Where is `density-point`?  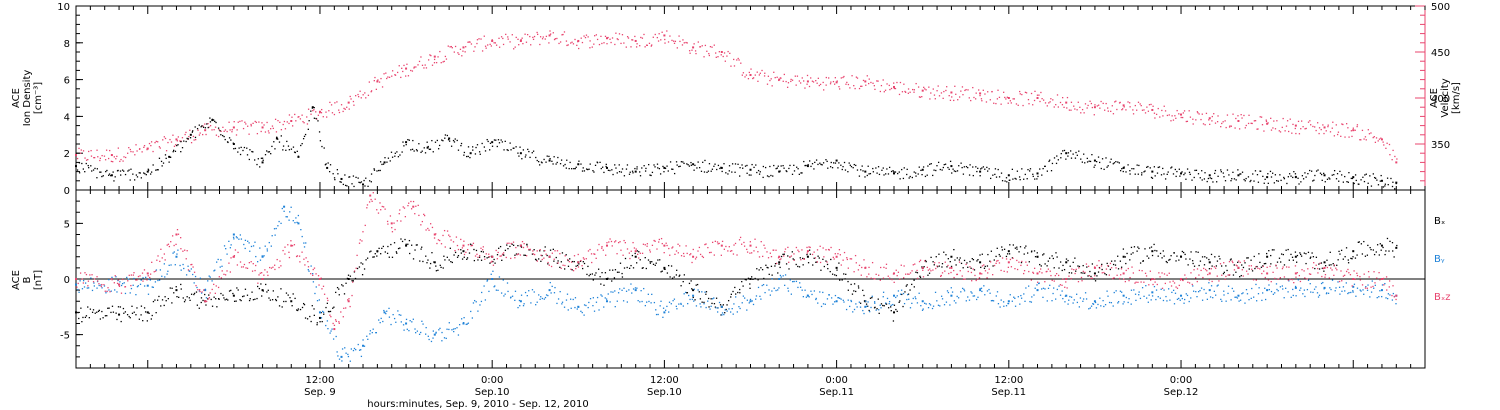
density-point is located at coordinates (980, 171).